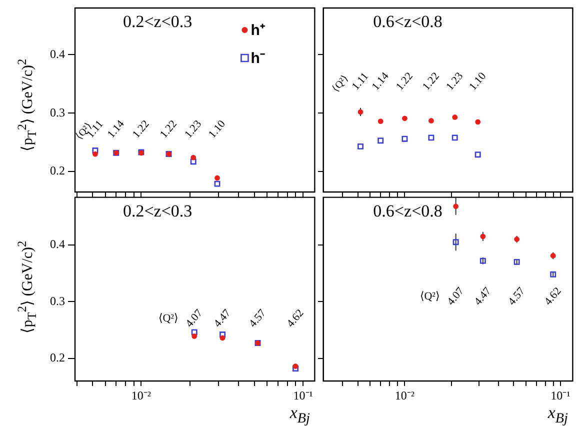 Image resolution: width=580 pixels, height=426 pixels. What do you see at coordinates (257, 31) in the screenshot?
I see `legend-label: h⁺` at bounding box center [257, 31].